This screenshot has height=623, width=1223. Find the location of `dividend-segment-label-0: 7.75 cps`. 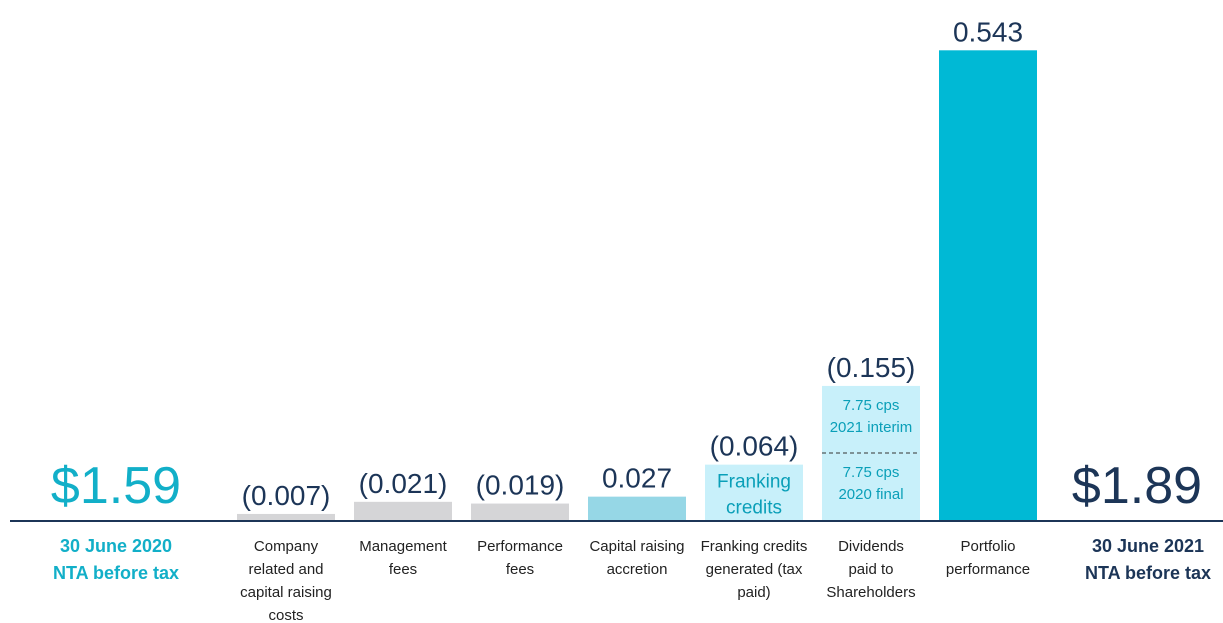

dividend-segment-label-0: 7.75 cps is located at coordinates (871, 472).